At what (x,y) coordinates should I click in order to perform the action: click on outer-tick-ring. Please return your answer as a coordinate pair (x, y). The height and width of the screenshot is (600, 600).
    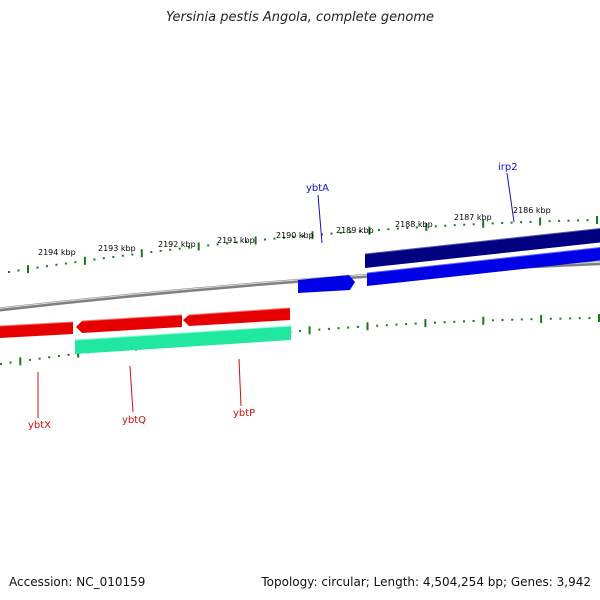
    Looking at the image, I should click on (303, 245).